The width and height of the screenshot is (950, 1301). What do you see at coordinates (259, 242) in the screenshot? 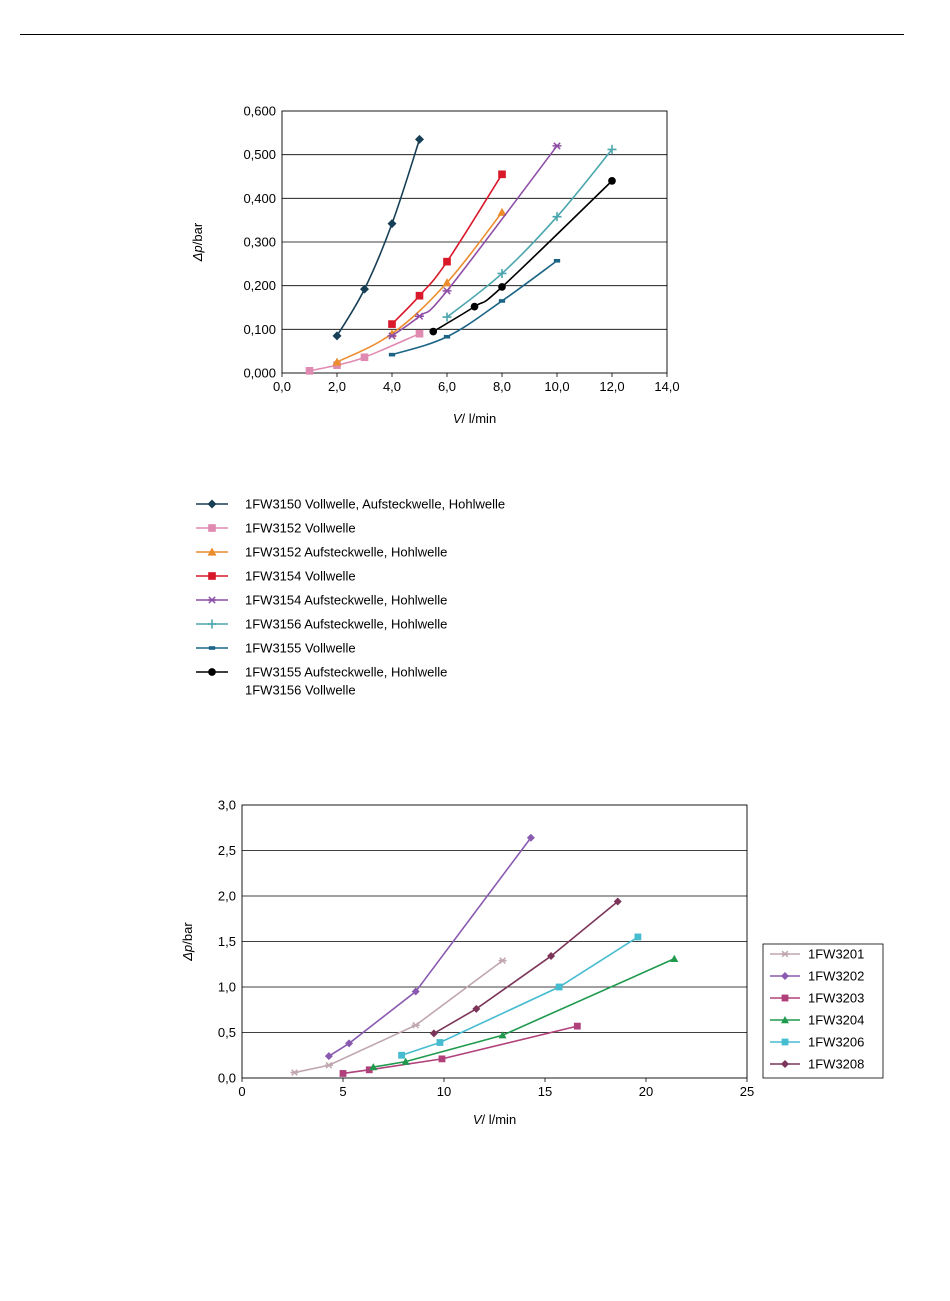
I see `y-tick-label: 0,300` at bounding box center [259, 242].